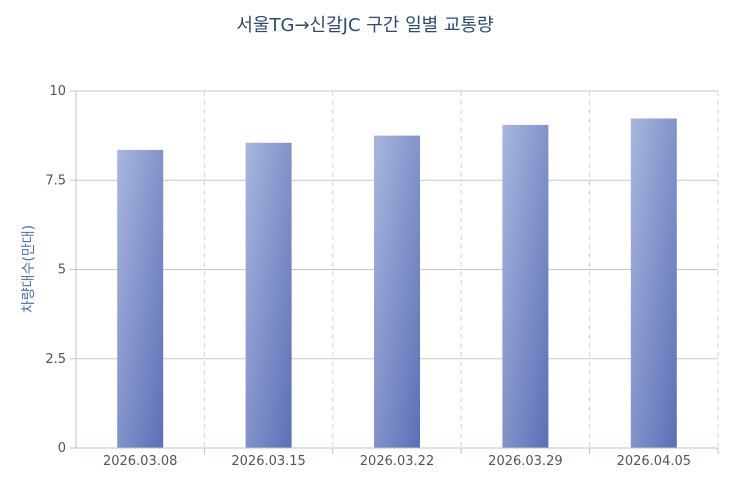 The width and height of the screenshot is (730, 487). I want to click on y-tick-label: 0, so click(62, 448).